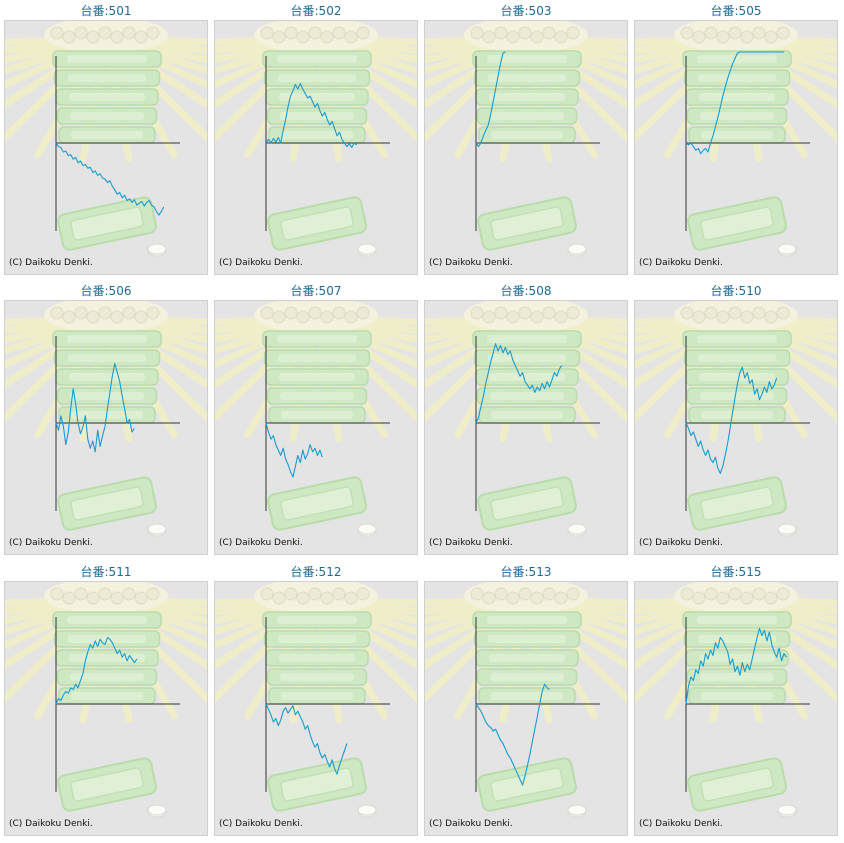 This screenshot has height=843, width=844. Describe the element at coordinates (526, 11) in the screenshot. I see `panel-title: 台番:503` at that location.